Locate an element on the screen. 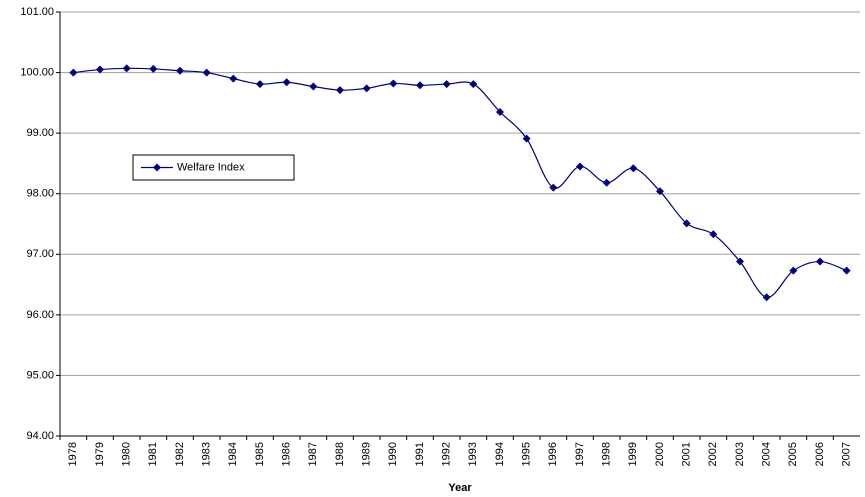  x-tick-label: 1980 is located at coordinates (127, 454).